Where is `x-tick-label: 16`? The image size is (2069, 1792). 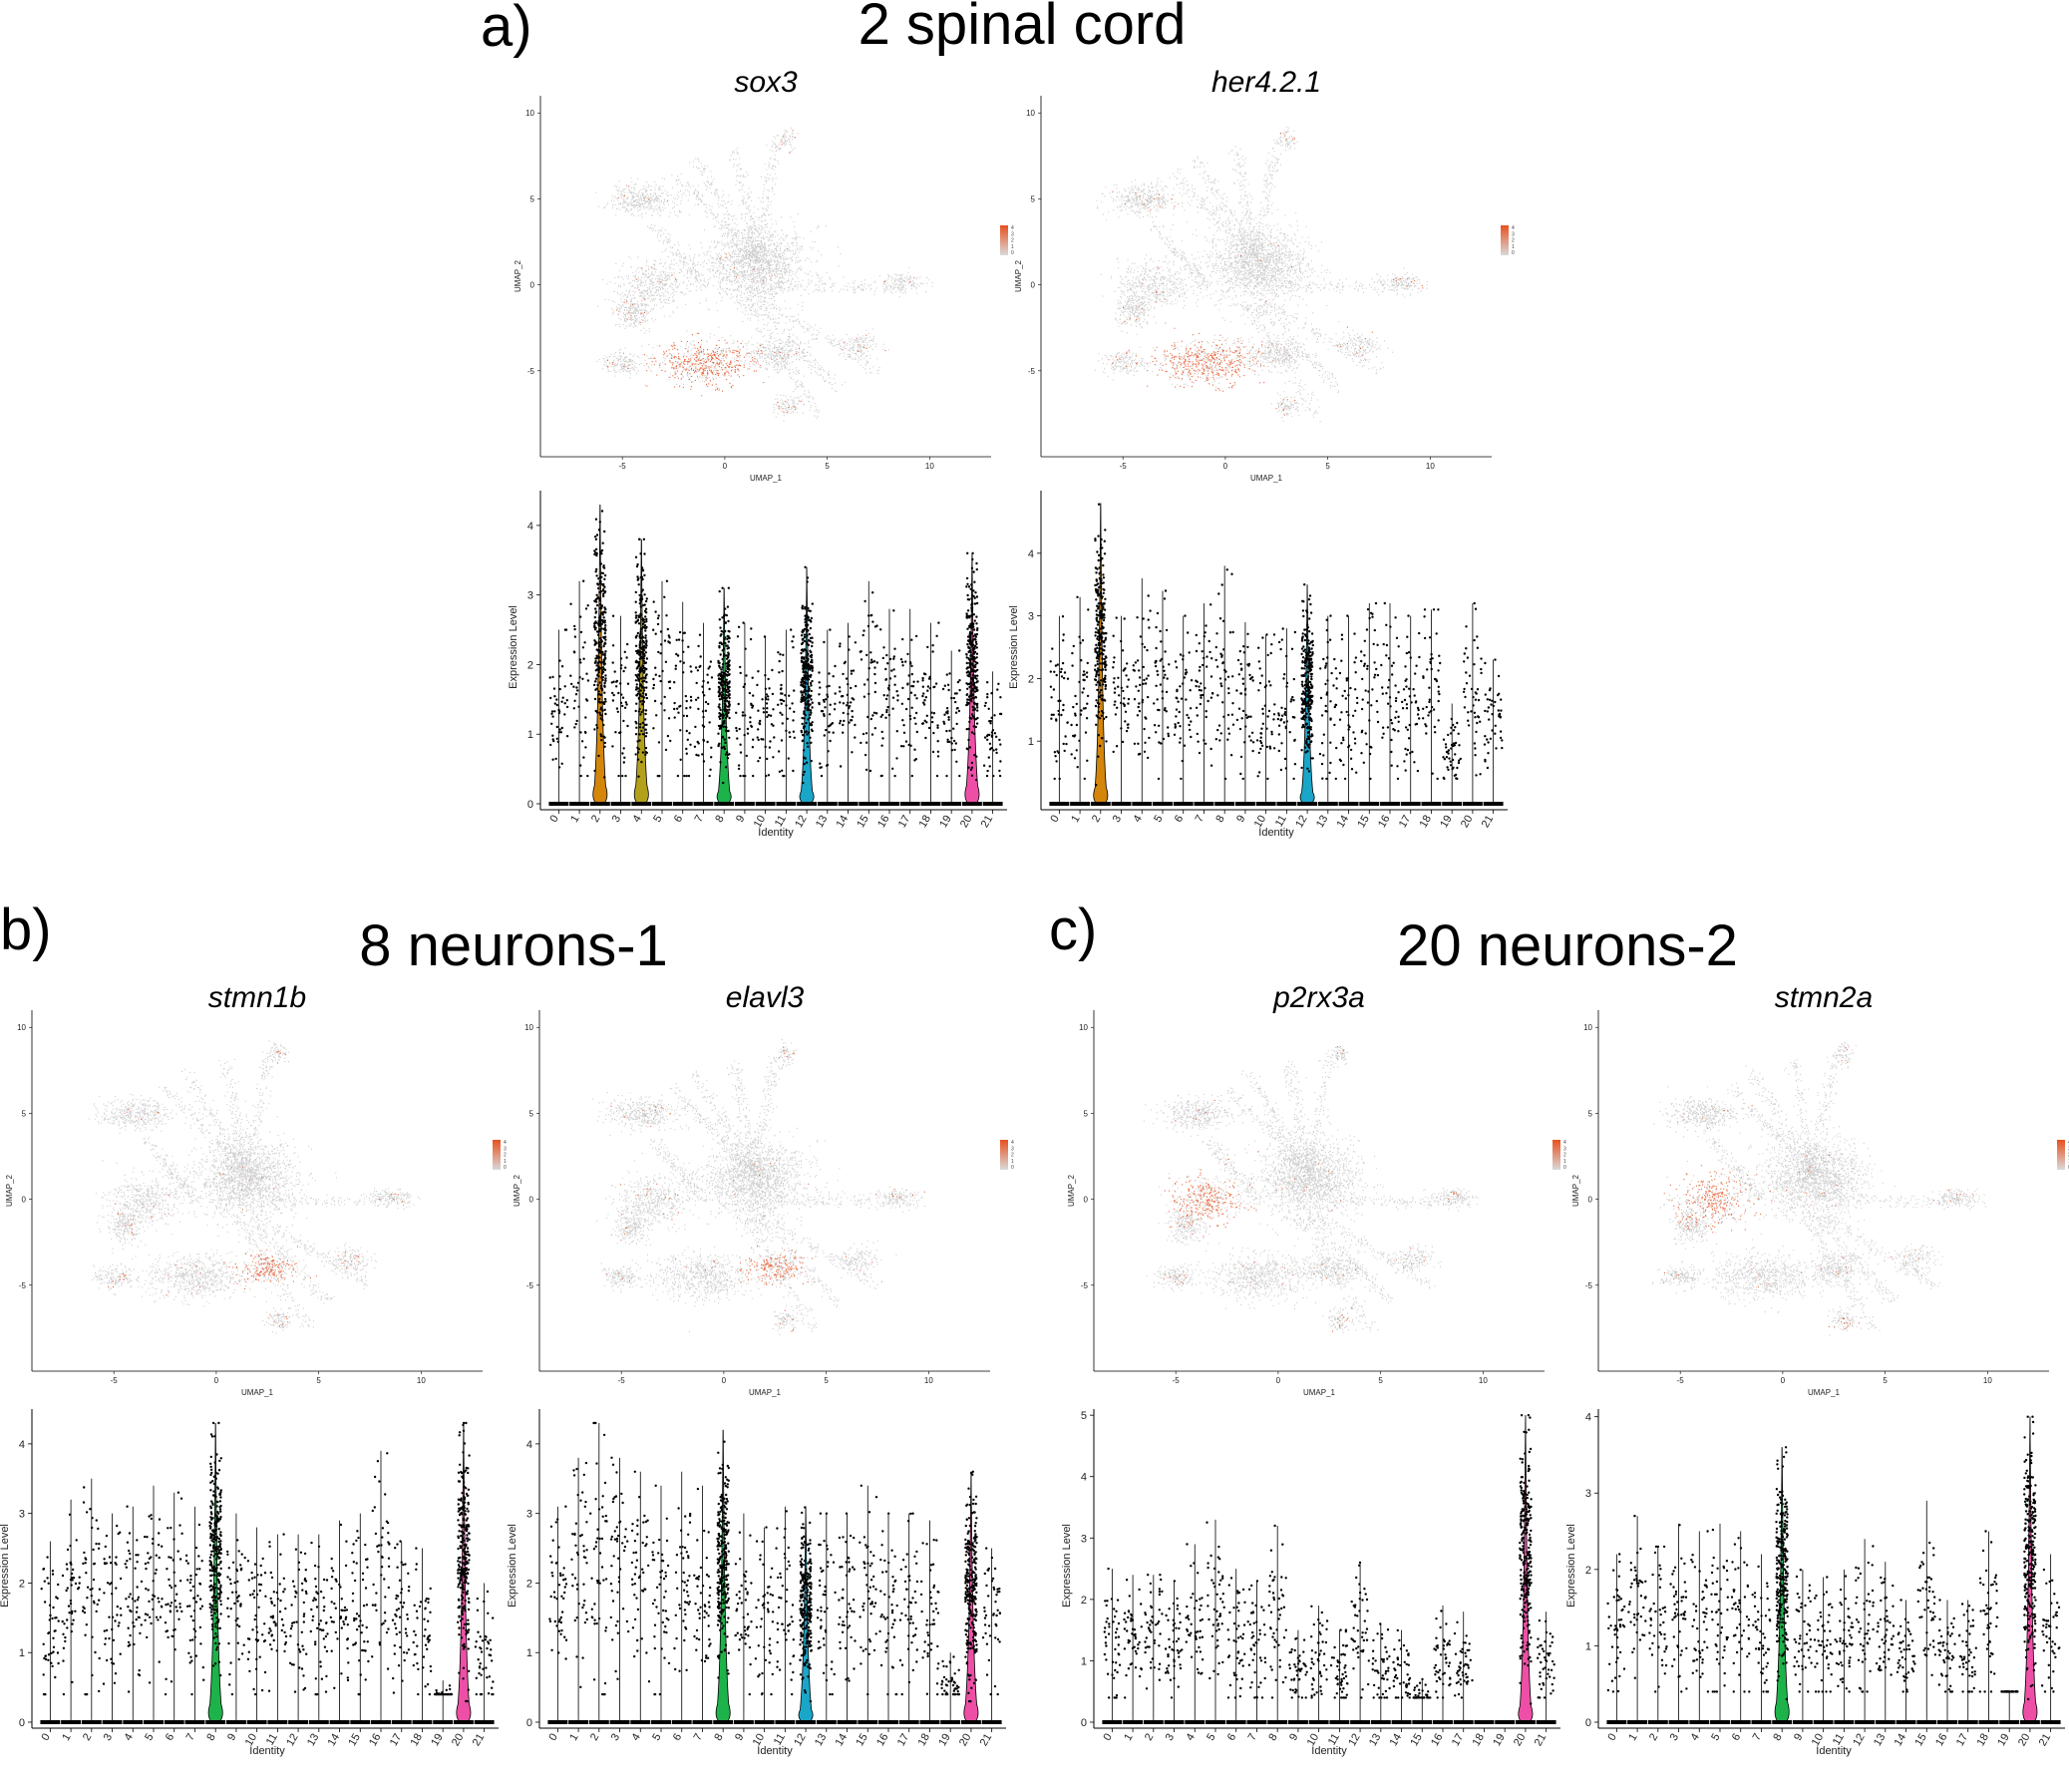 x-tick-label: 16 is located at coordinates (1941, 1740).